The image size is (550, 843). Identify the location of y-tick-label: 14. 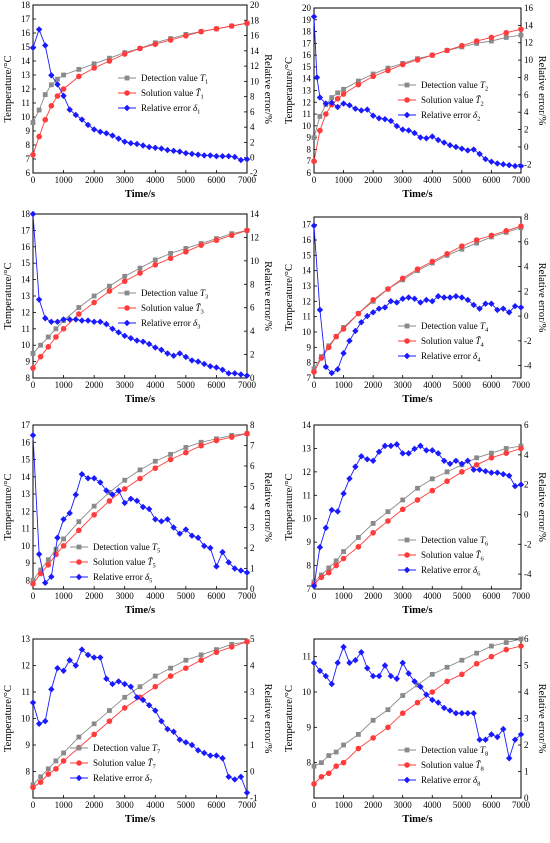
(307, 79).